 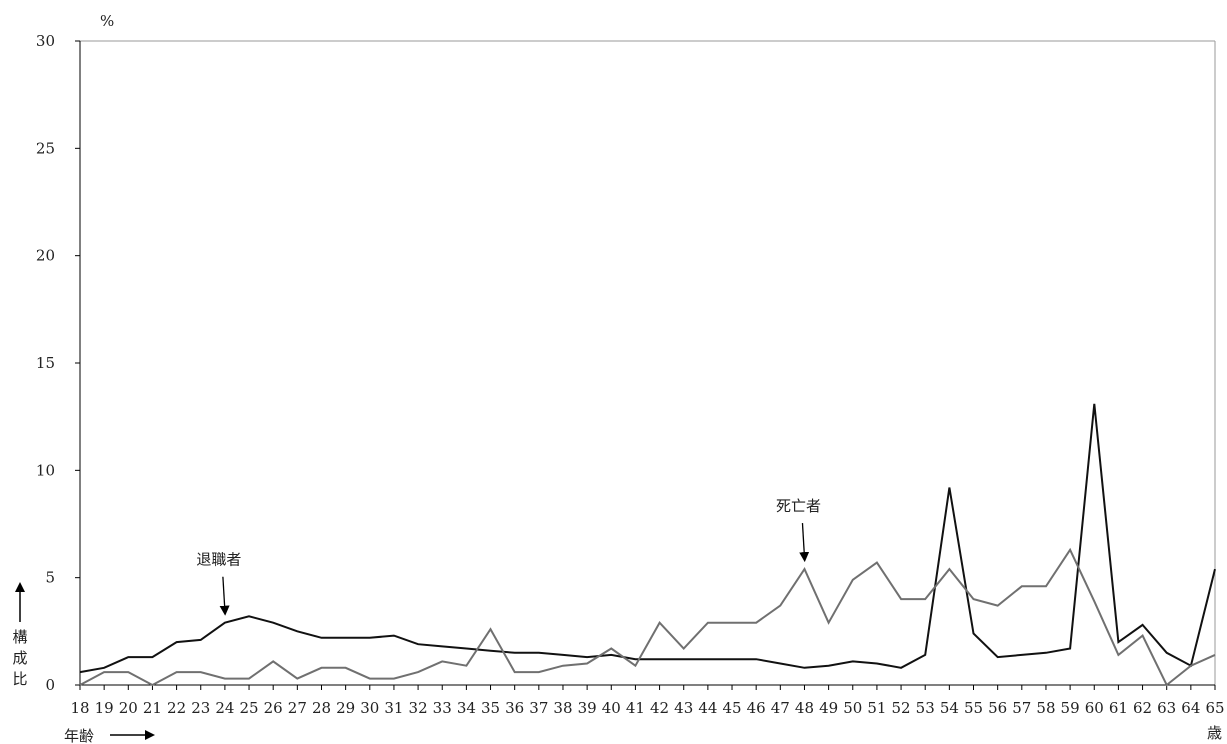 What do you see at coordinates (442, 708) in the screenshot?
I see `x-tick-label: 33` at bounding box center [442, 708].